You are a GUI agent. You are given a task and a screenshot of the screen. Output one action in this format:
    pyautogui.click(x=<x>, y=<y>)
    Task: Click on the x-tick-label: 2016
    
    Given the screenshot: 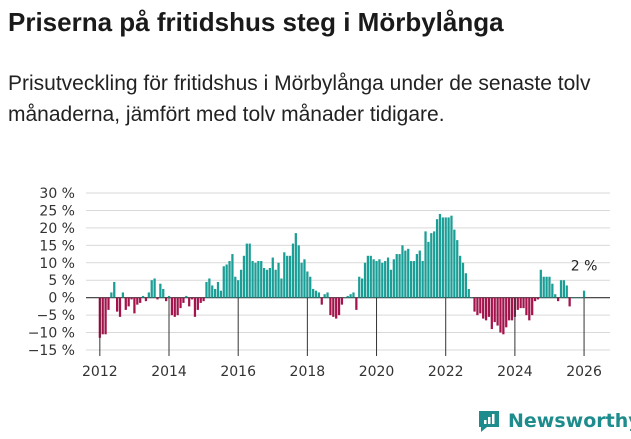 What is the action you would take?
    pyautogui.click(x=238, y=372)
    